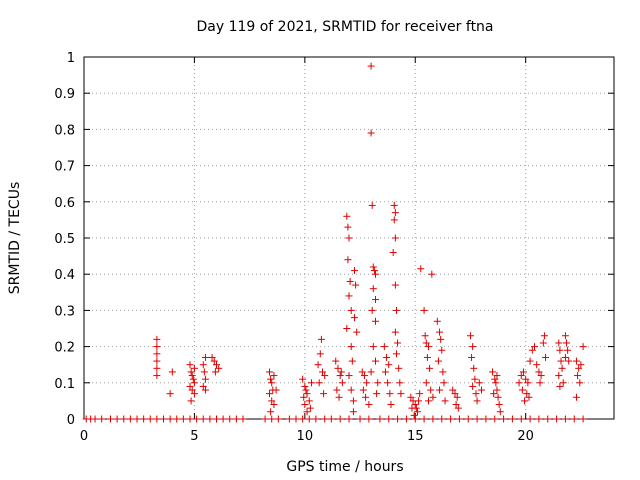  I want to click on x-tick-label: 5, so click(194, 436).